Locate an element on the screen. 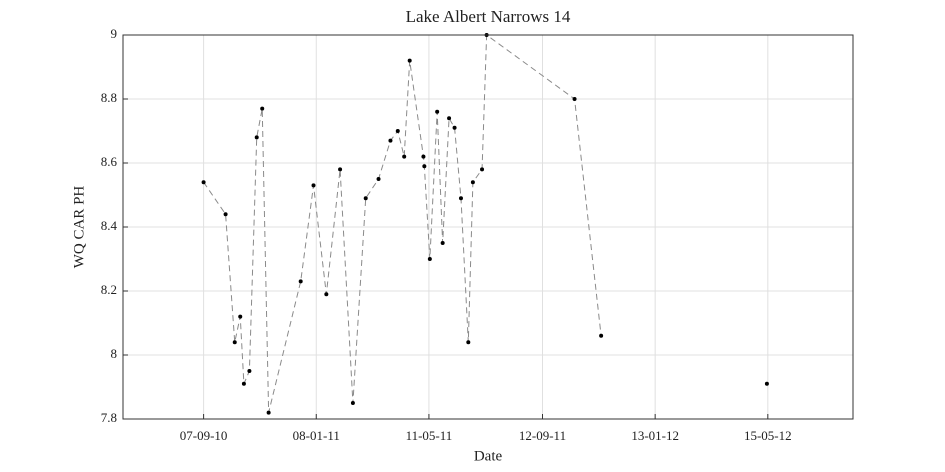 The width and height of the screenshot is (945, 472). y-tick-label: 8.4 is located at coordinates (109, 225).